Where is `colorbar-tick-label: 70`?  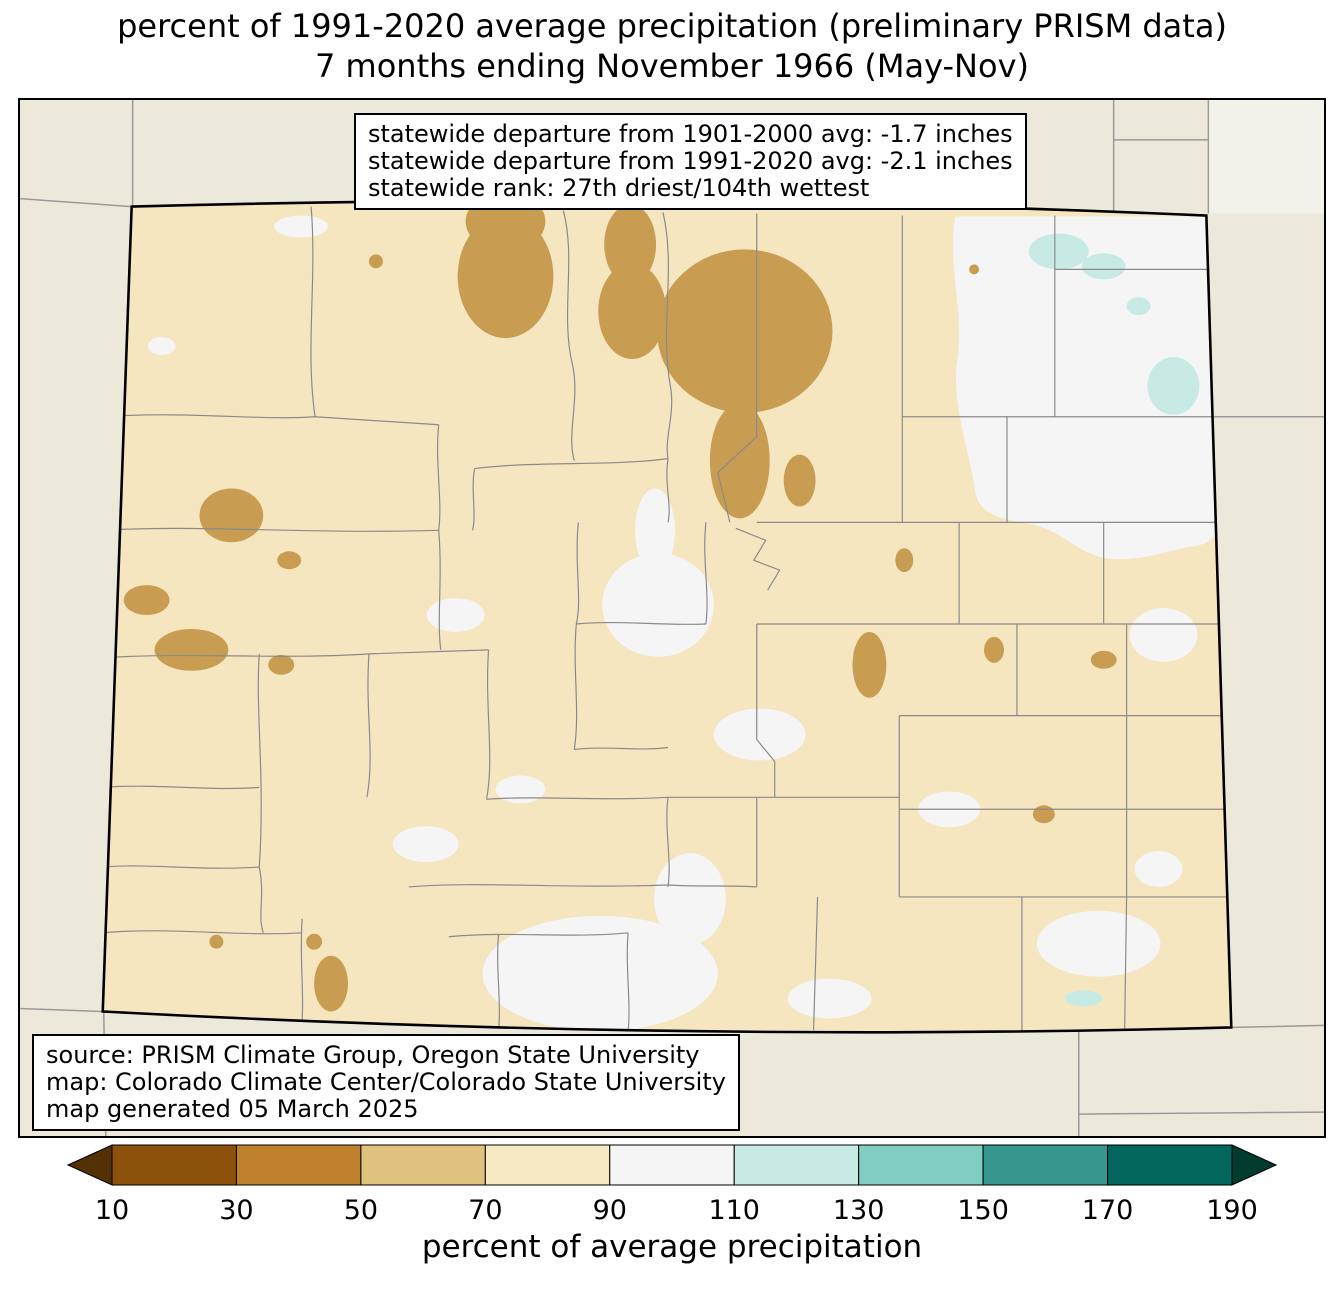 colorbar-tick-label: 70 is located at coordinates (485, 1210).